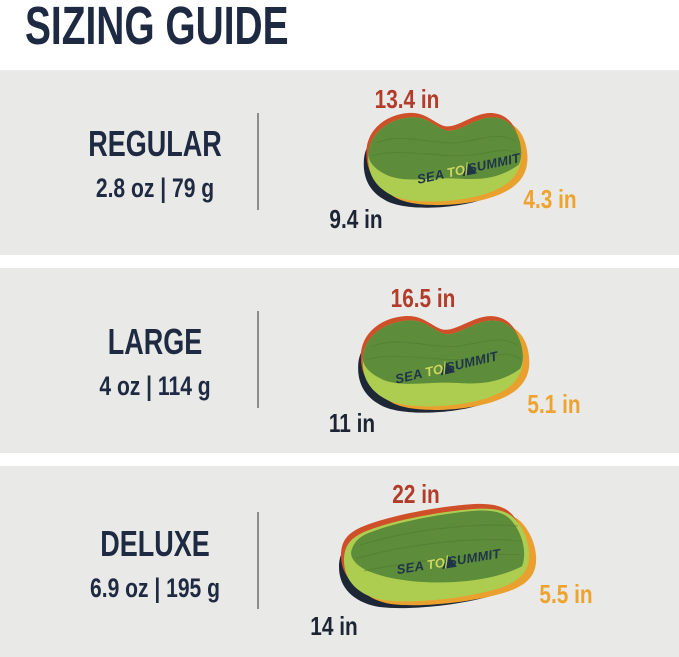 Image resolution: width=679 pixels, height=657 pixels. Describe the element at coordinates (550, 199) in the screenshot. I see `dimension-height: 4.3 in` at that location.